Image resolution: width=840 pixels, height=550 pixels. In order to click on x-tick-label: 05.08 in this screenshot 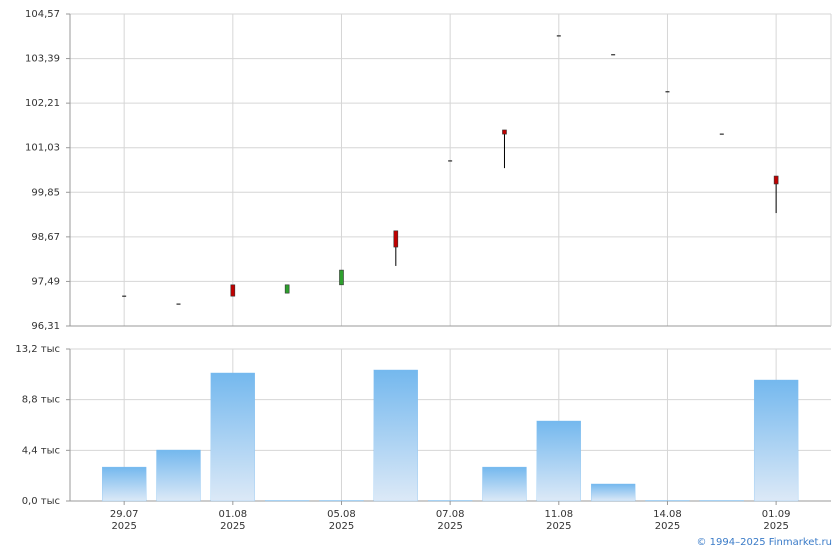, I will do `click(341, 514)`.